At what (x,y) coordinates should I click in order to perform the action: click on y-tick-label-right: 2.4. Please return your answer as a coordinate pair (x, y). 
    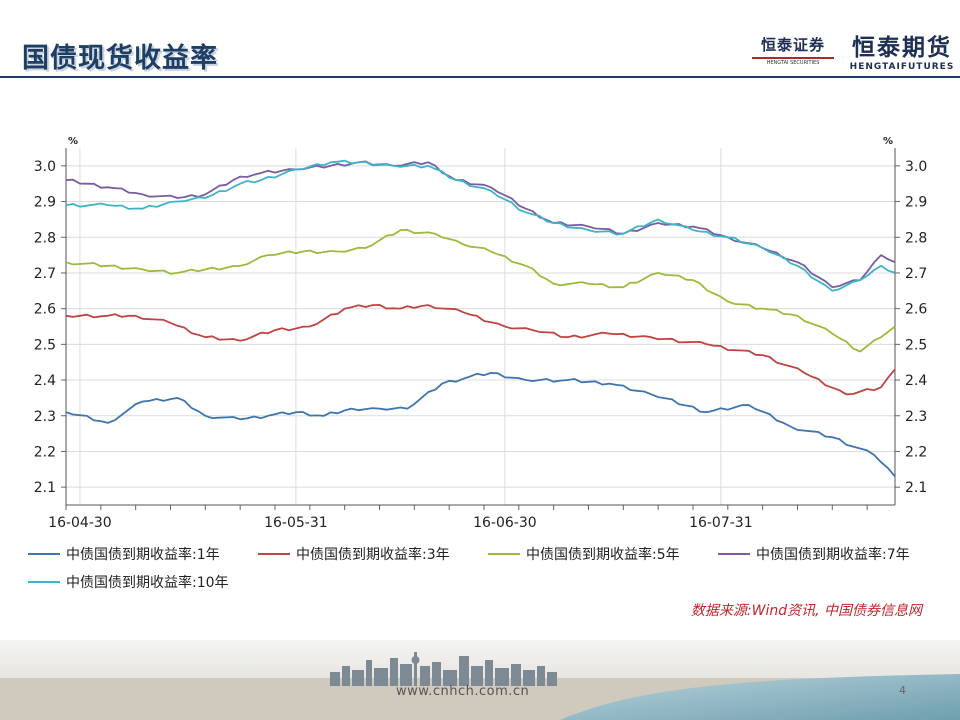
    Looking at the image, I should click on (916, 381).